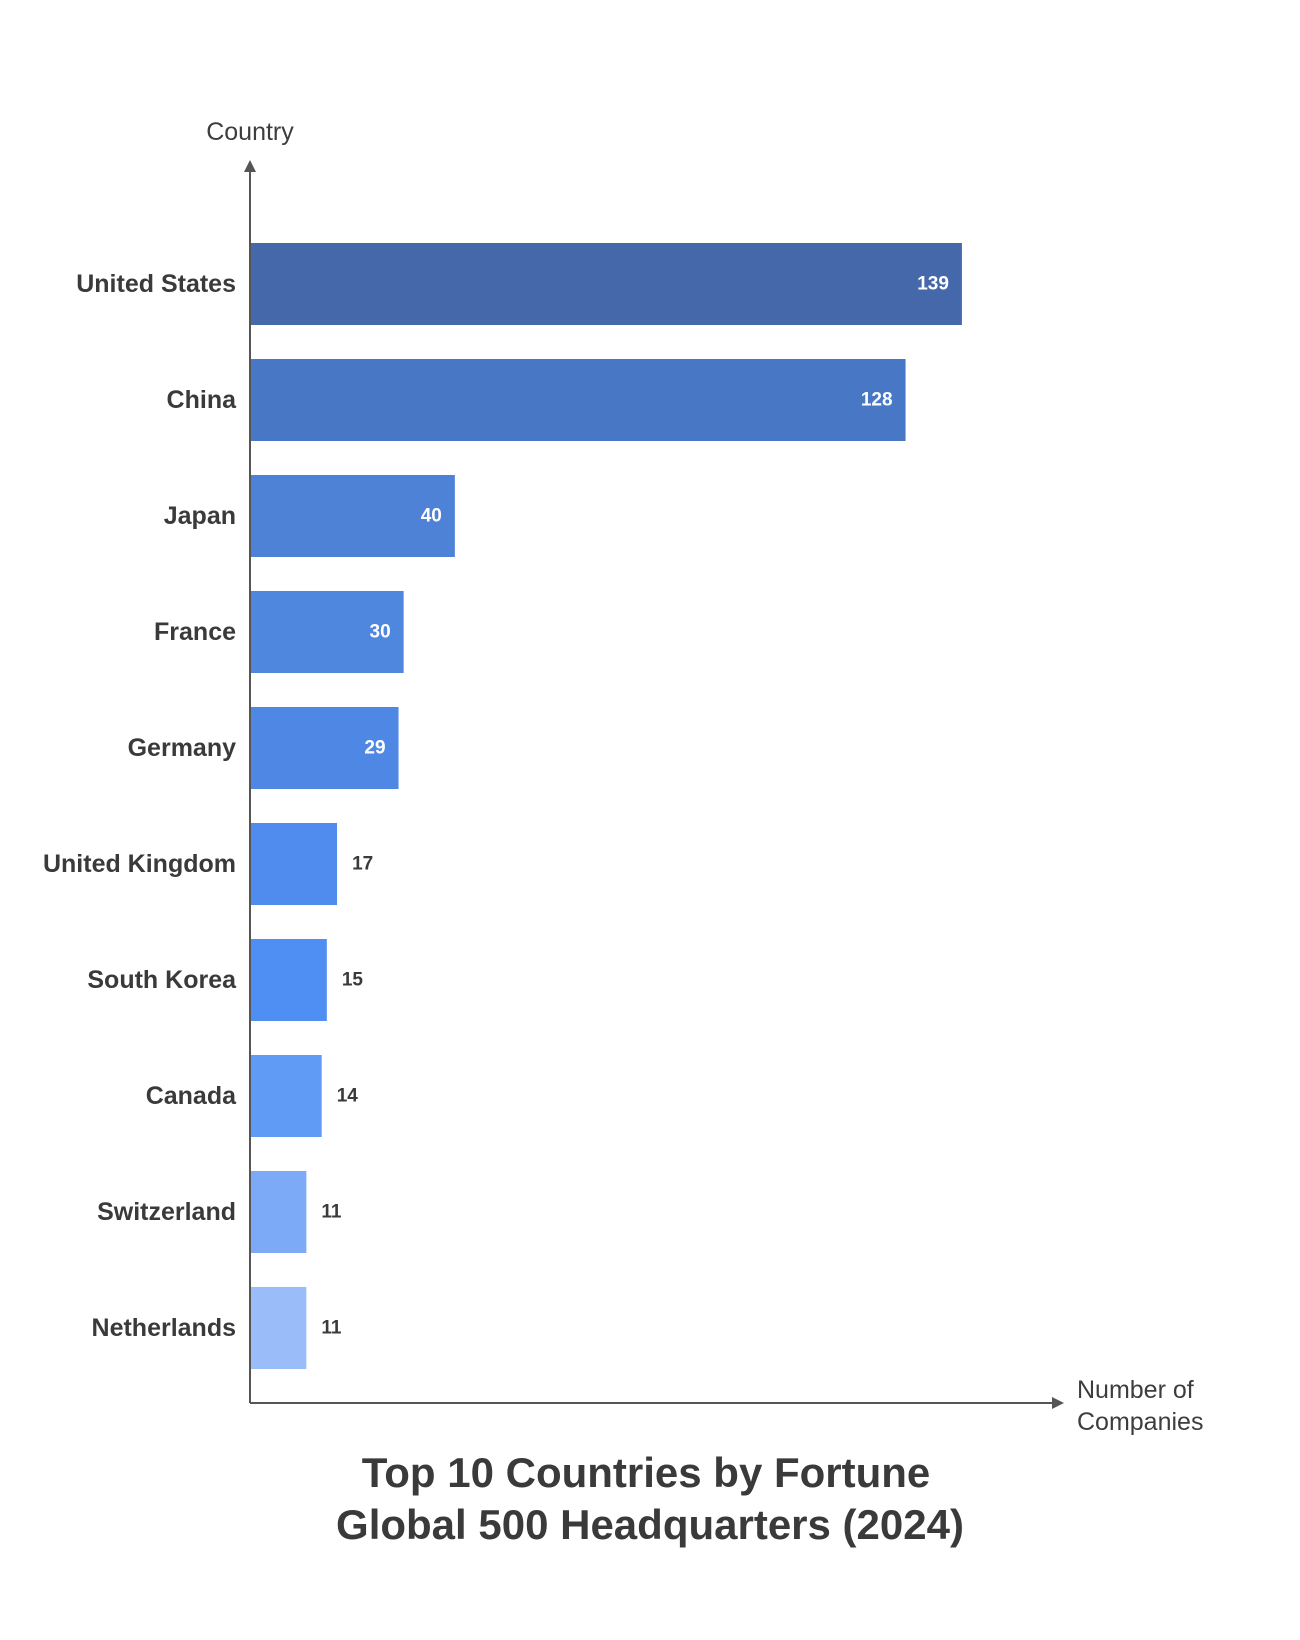  What do you see at coordinates (166, 1212) in the screenshot?
I see `category-label-switzerland: Switzerland` at bounding box center [166, 1212].